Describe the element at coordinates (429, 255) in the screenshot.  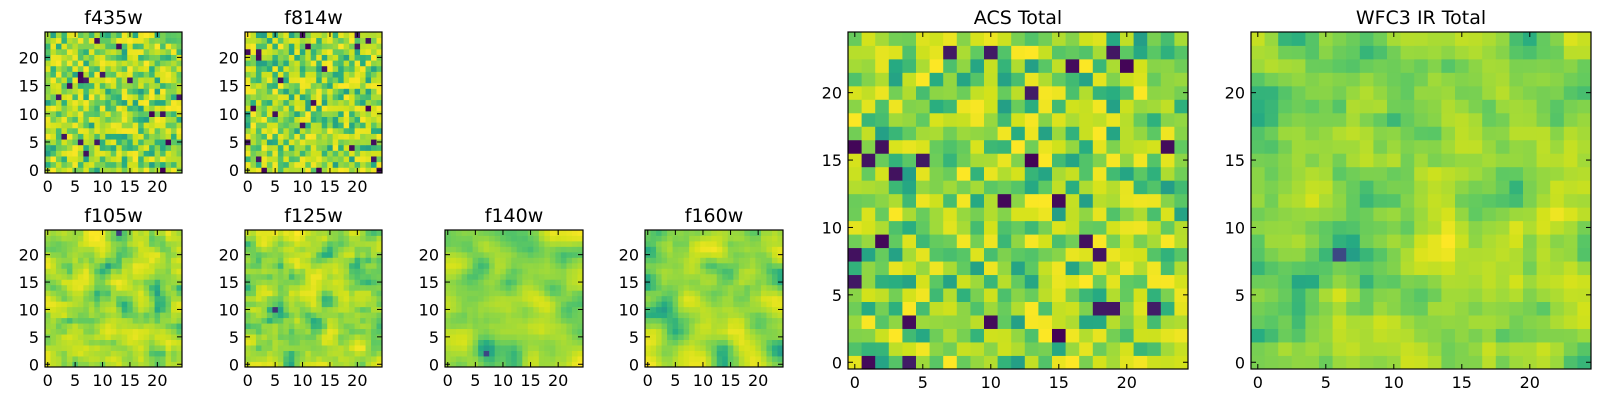
I see `f140w-ytick-label: 20` at that location.